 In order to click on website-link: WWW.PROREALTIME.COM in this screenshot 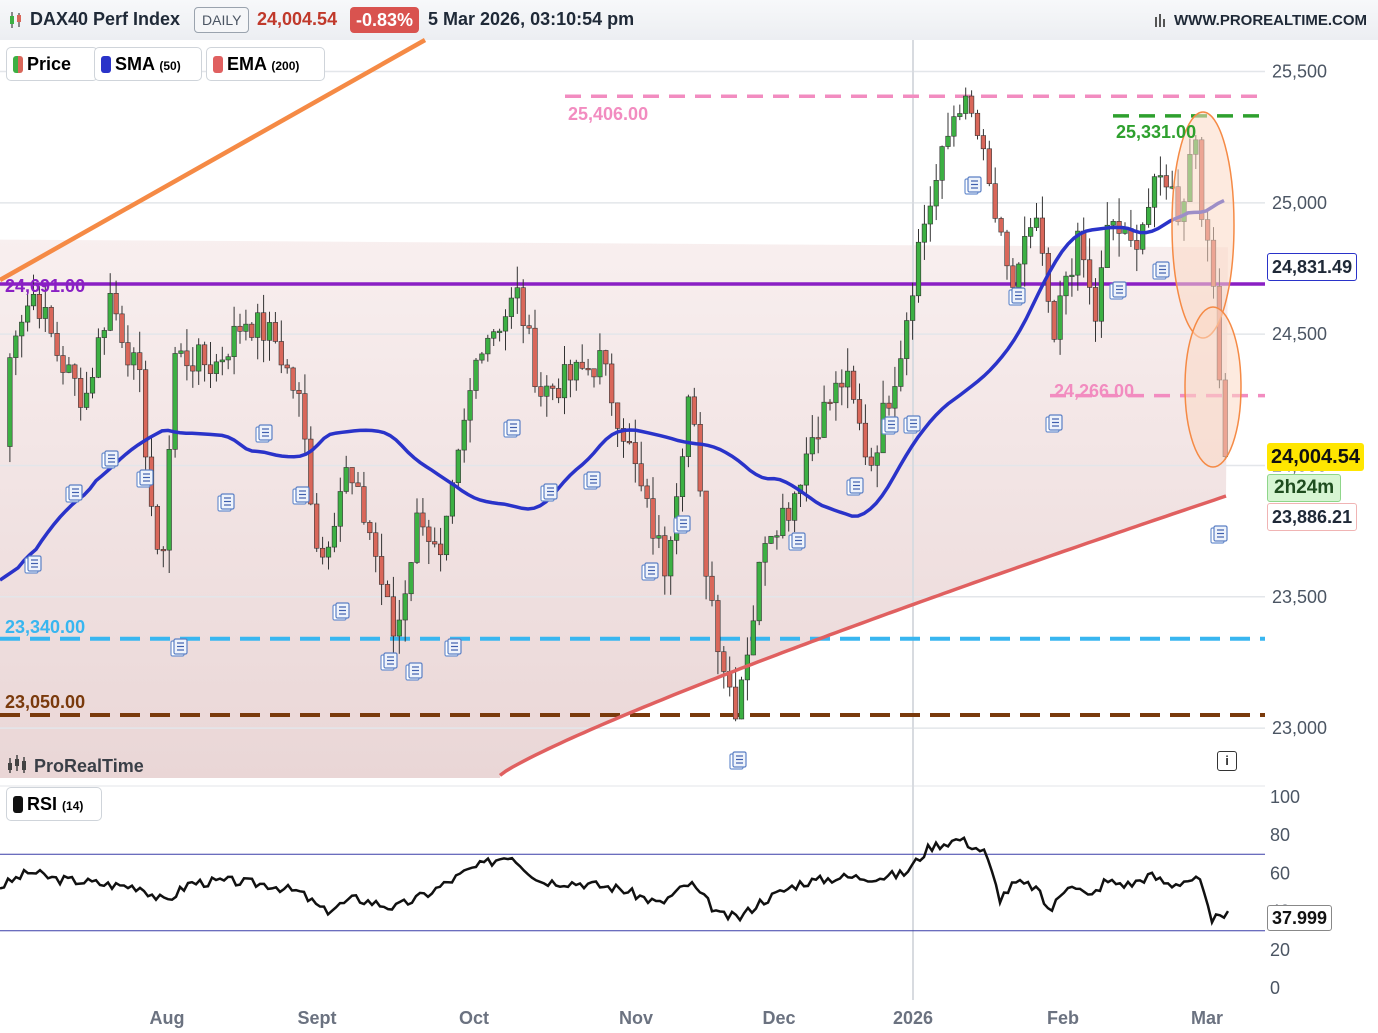, I will do `click(1271, 20)`.